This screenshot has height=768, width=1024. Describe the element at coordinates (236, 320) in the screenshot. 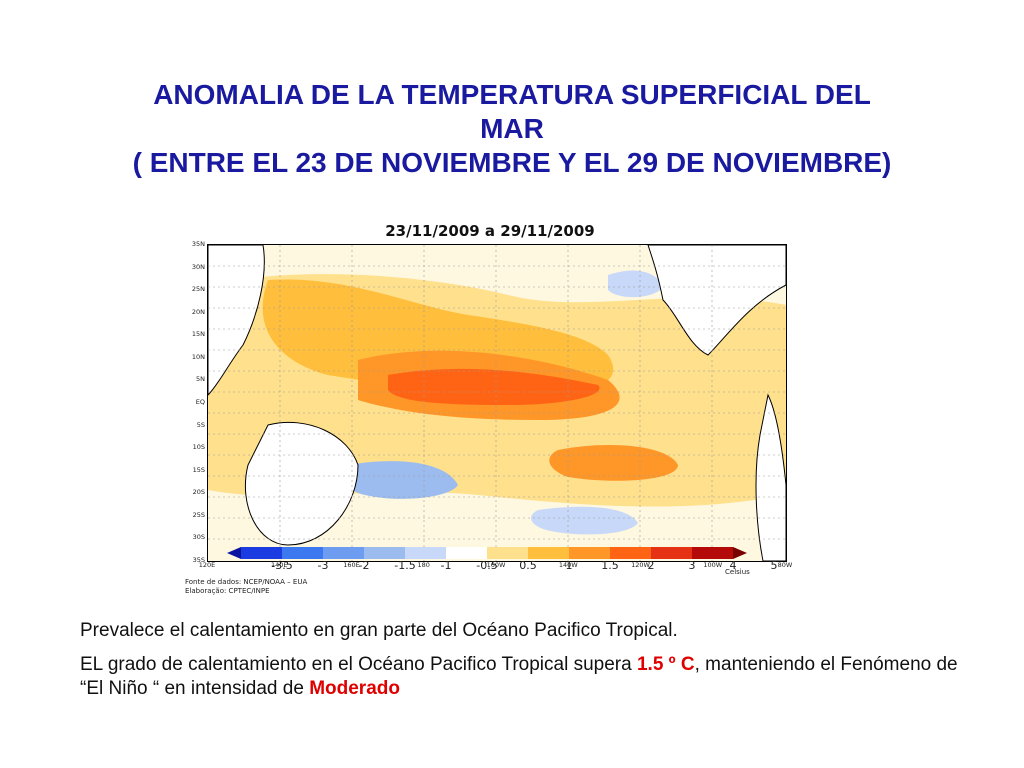

I see `land-asia` at that location.